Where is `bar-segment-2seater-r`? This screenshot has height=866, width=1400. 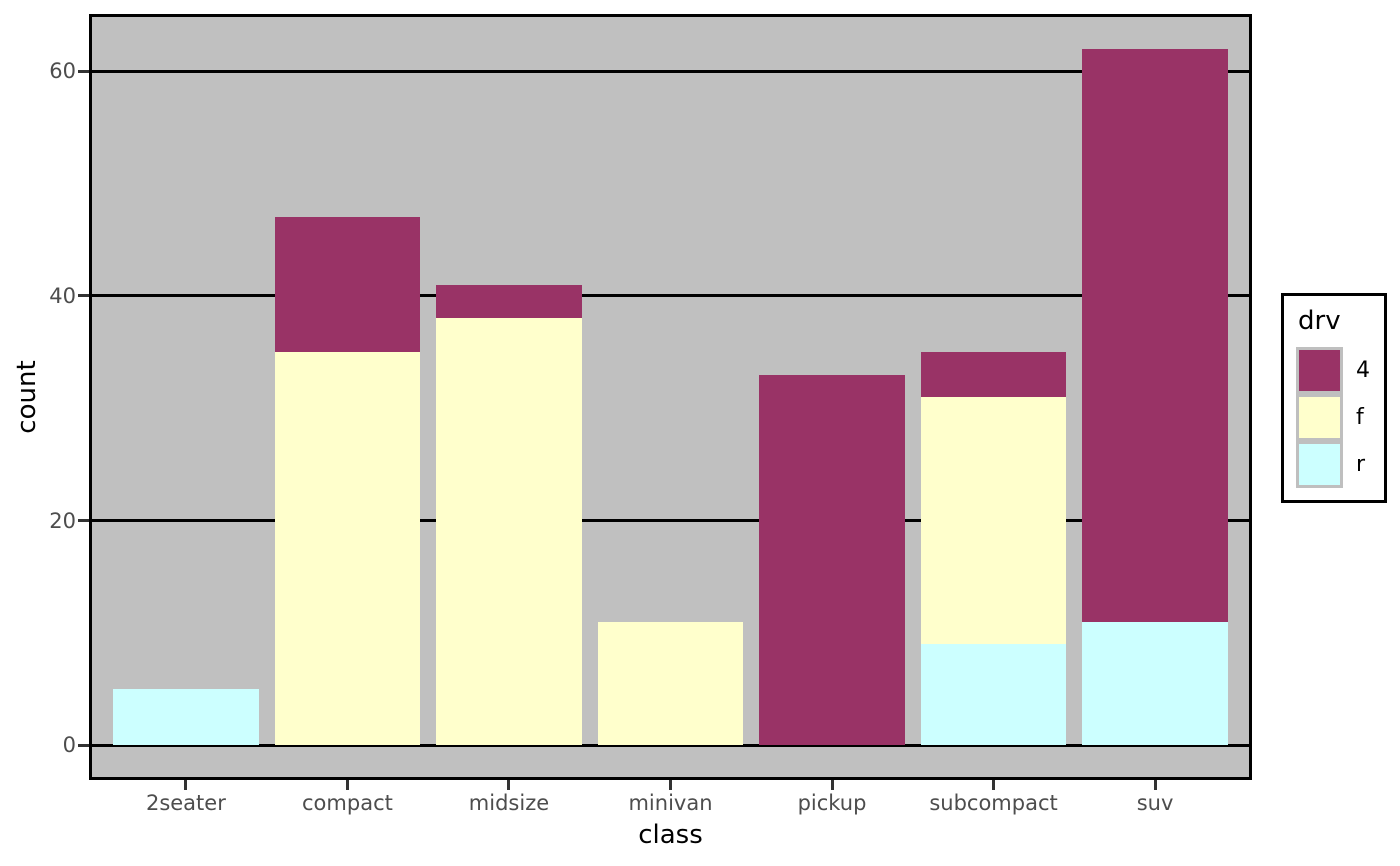
bar-segment-2seater-r is located at coordinates (186, 717).